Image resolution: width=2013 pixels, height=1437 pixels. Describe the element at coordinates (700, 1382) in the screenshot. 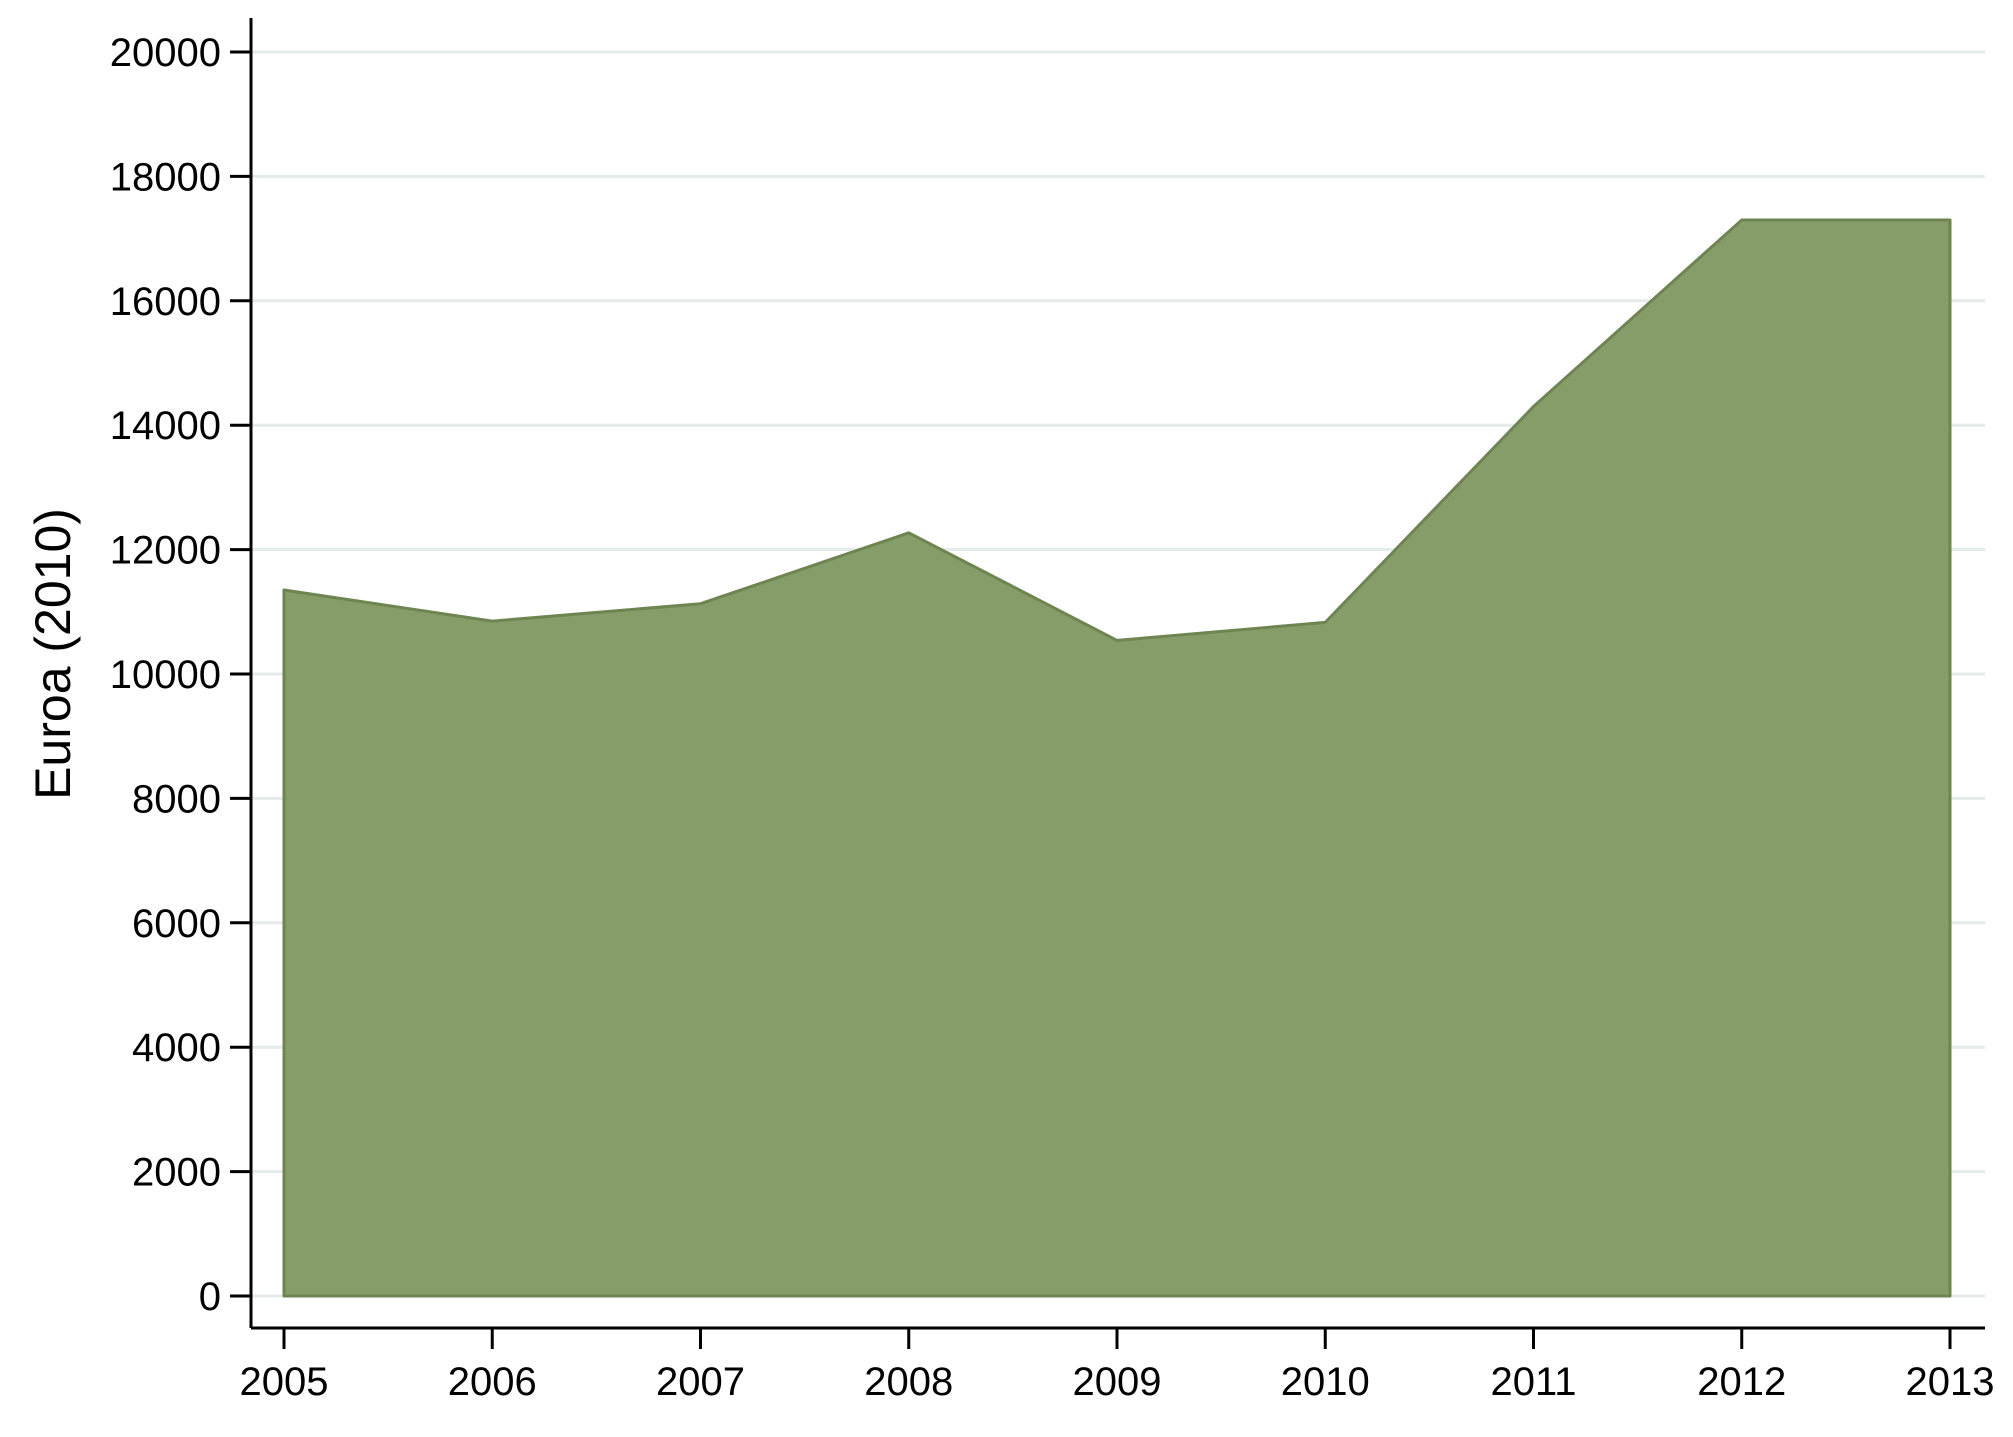

I see `x-tick-label: 2007` at that location.